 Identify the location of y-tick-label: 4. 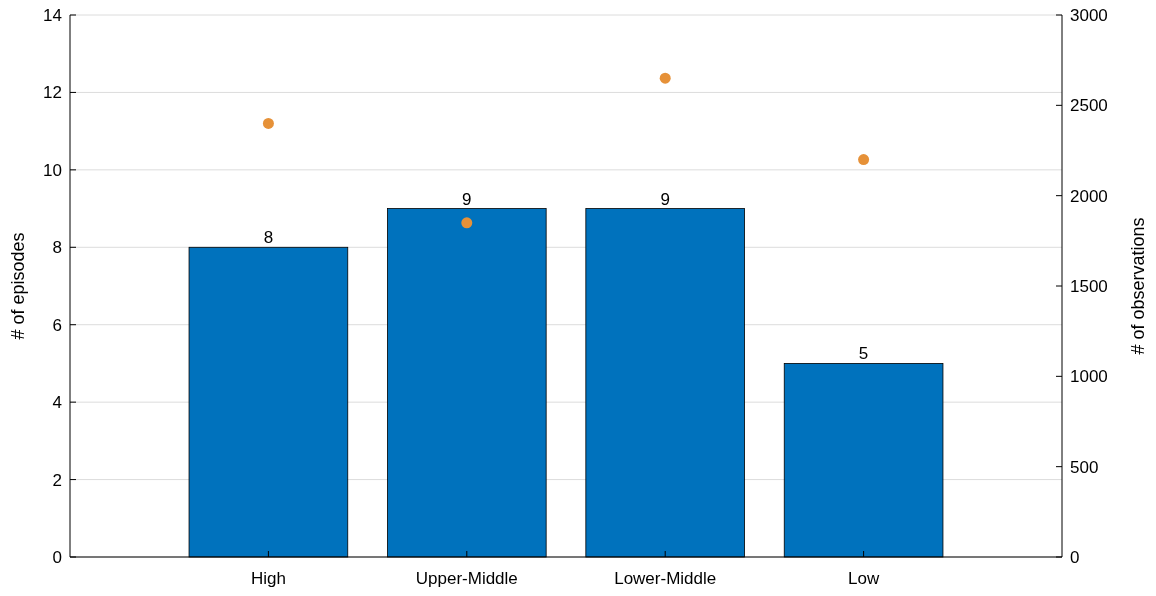
(57, 403).